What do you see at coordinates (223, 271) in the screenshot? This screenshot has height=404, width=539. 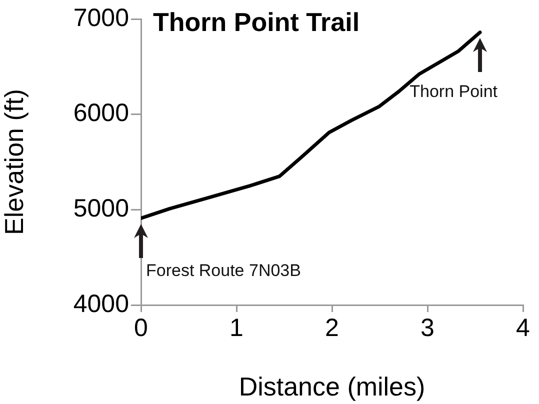 I see `annotation: Forest Route 7N03B` at bounding box center [223, 271].